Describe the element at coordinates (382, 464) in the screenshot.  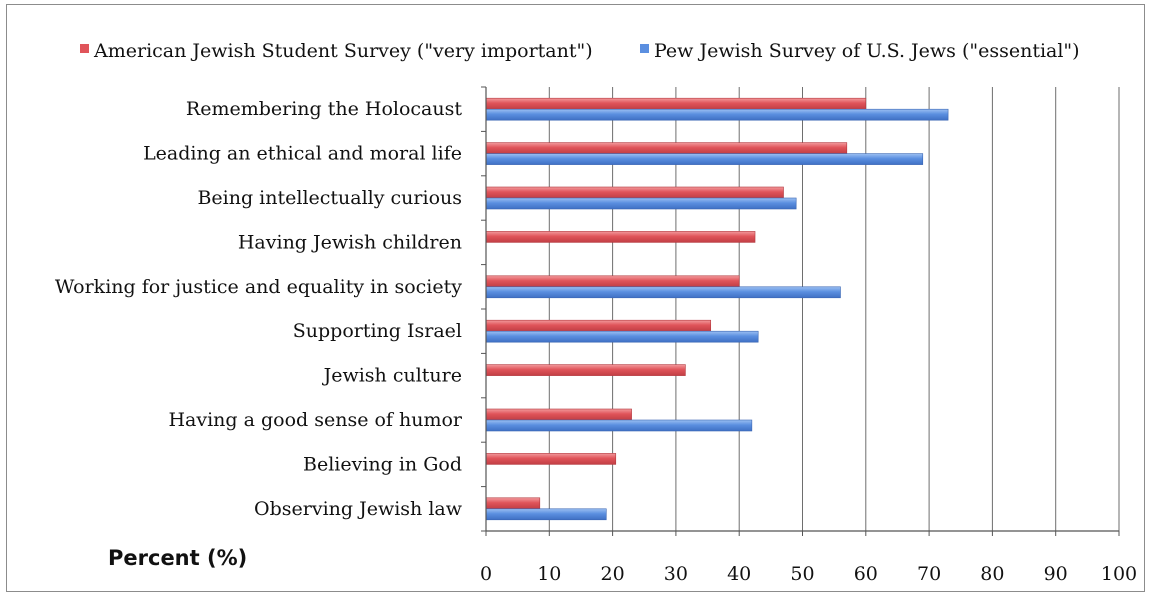
I see `category-label: Believing in God` at that location.